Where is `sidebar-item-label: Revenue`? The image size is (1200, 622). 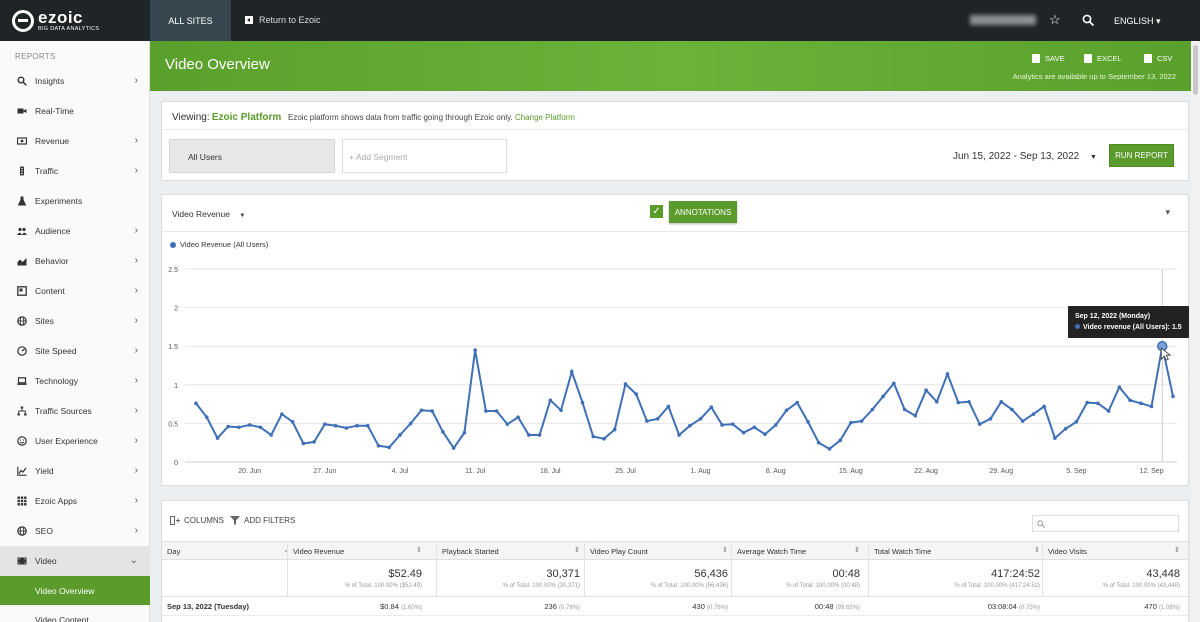
sidebar-item-label: Revenue is located at coordinates (52, 141).